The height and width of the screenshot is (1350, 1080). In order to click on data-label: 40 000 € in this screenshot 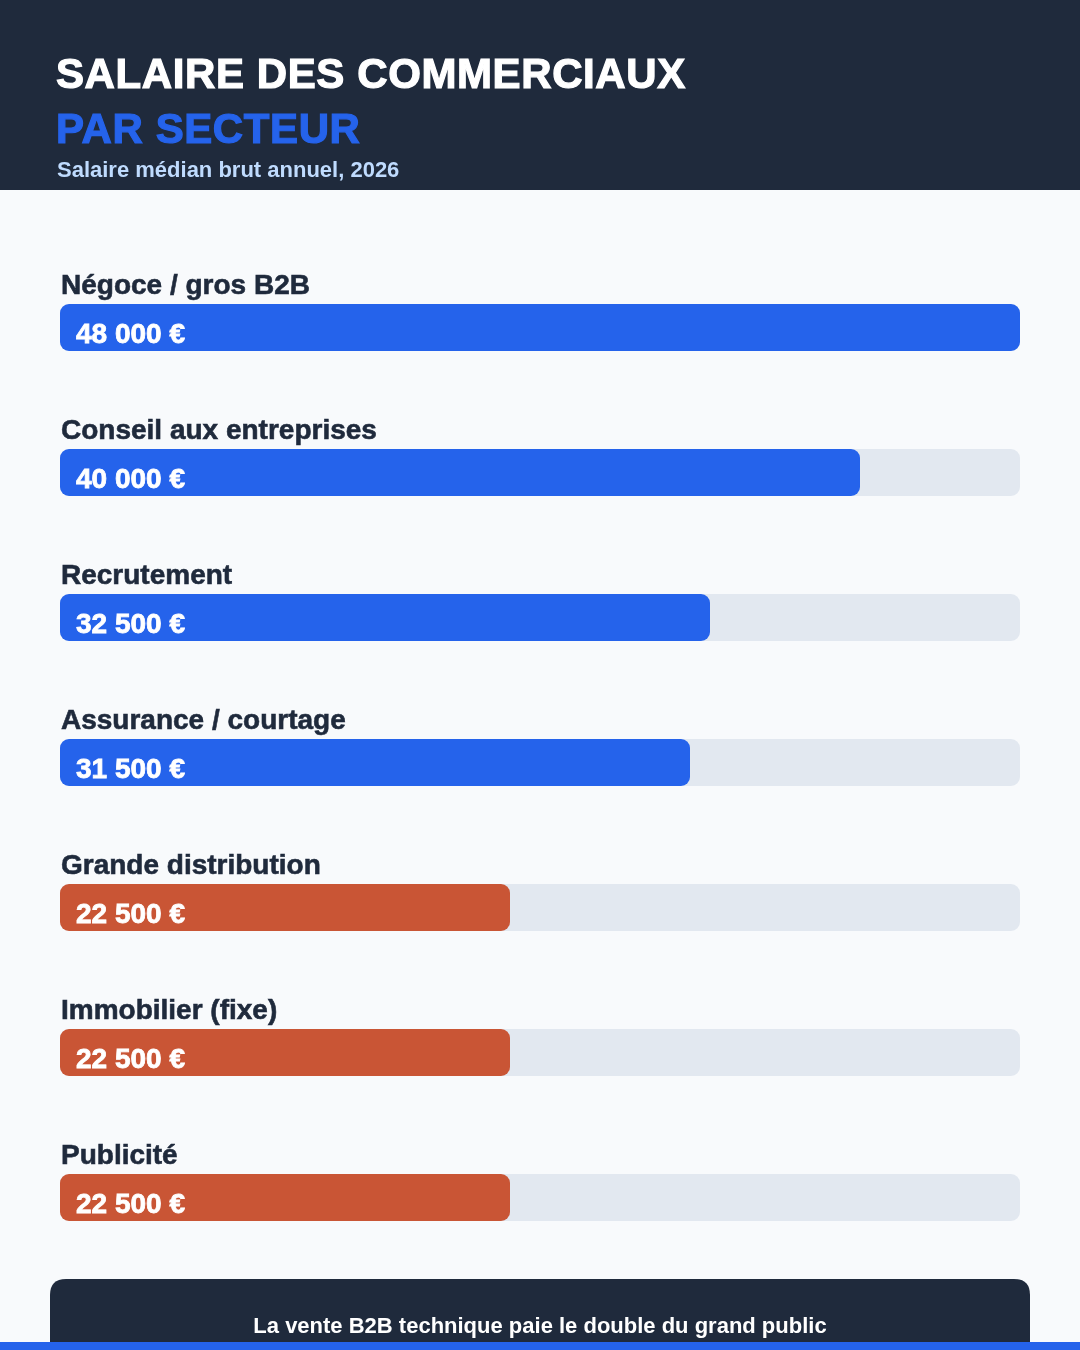, I will do `click(131, 478)`.